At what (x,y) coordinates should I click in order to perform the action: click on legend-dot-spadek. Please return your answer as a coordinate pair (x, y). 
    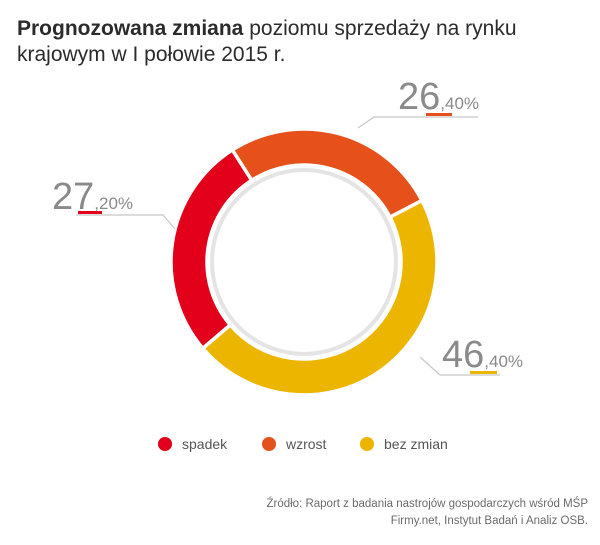
    Looking at the image, I should click on (165, 444).